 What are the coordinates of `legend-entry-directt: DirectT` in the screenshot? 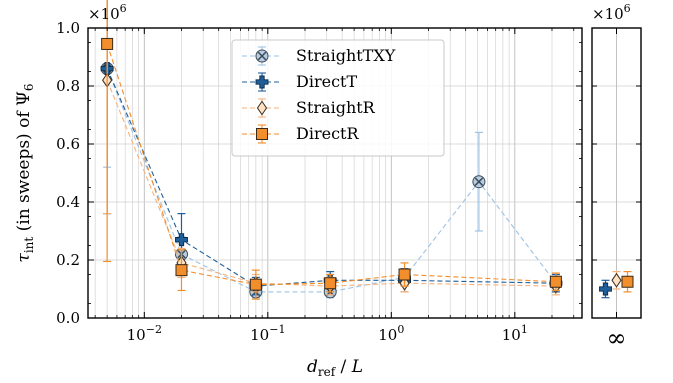 It's located at (299, 82).